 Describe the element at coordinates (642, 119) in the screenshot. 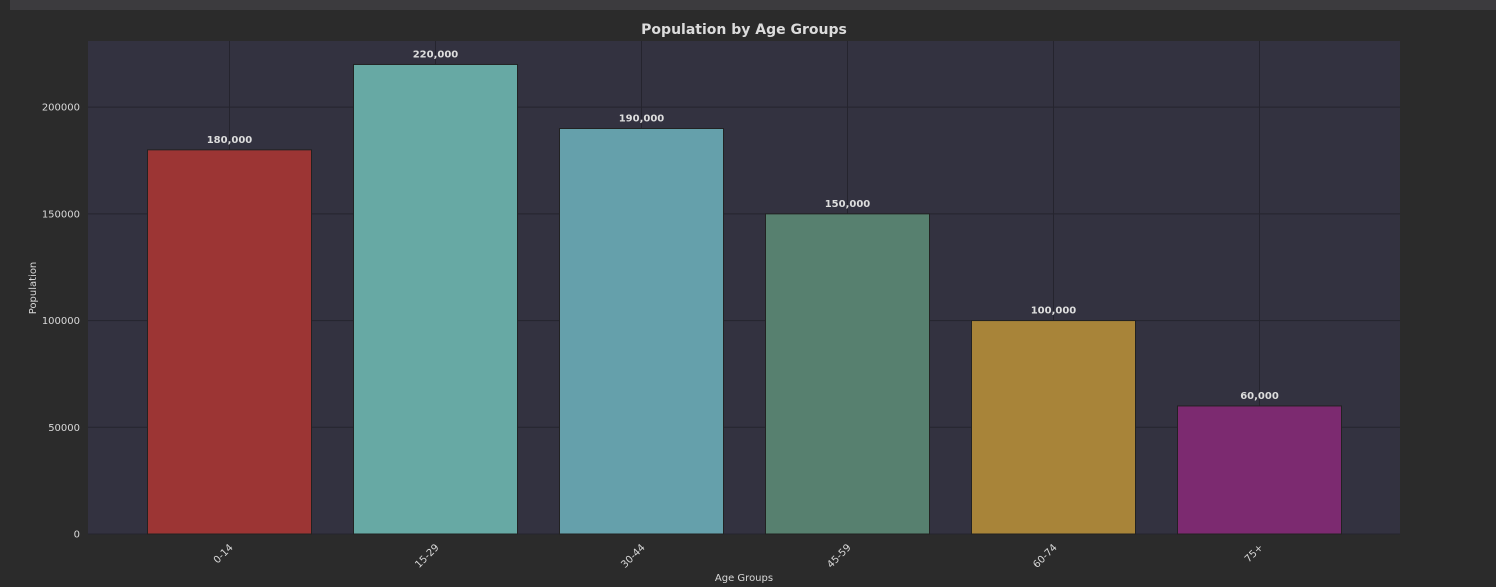

I see `data-label: 190,000` at that location.